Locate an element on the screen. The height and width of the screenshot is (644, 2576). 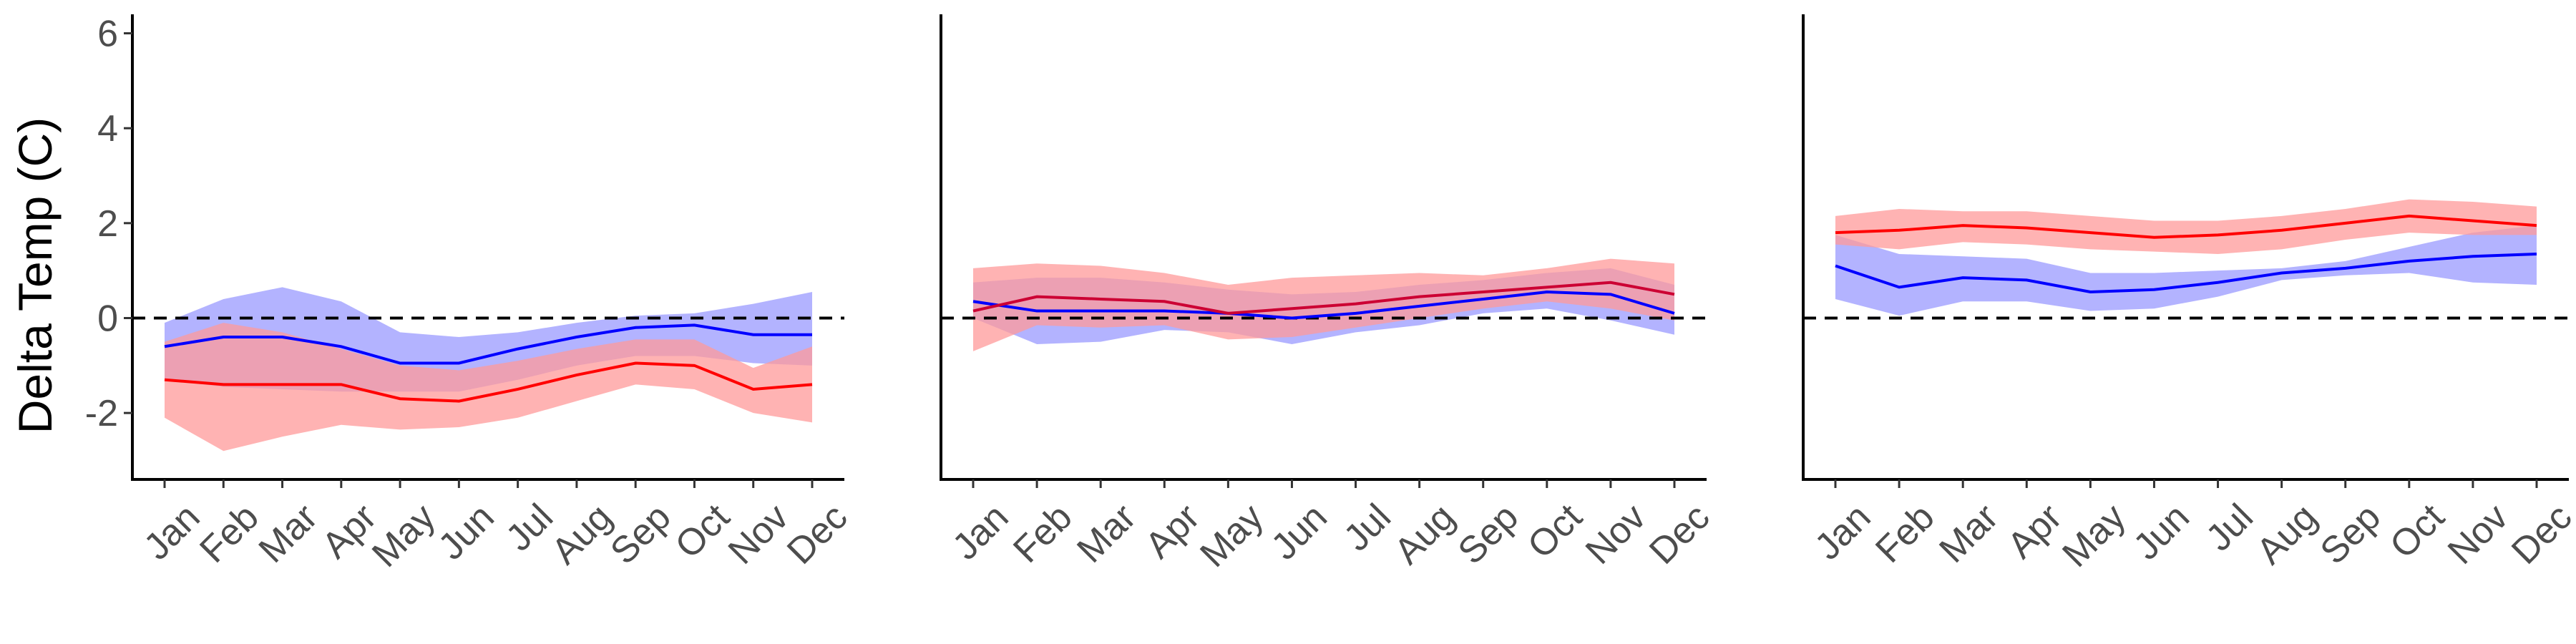
y-tick-label: -2 is located at coordinates (101, 413).